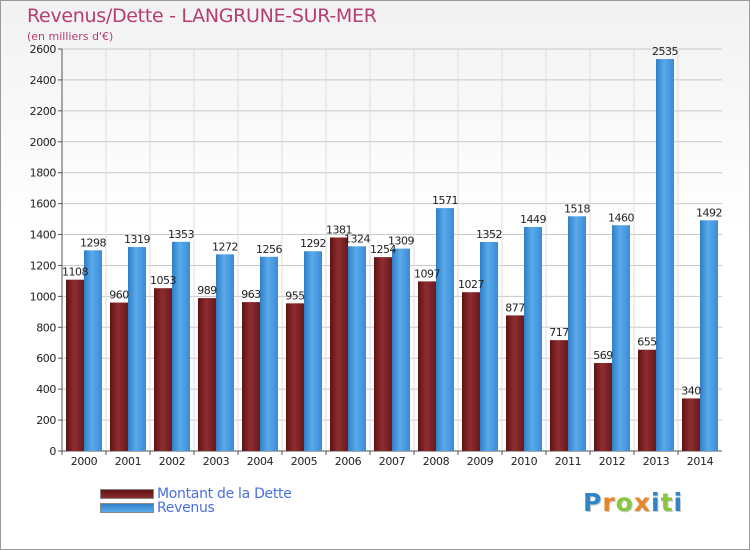 This screenshot has width=750, height=550. I want to click on data-label-dette: 989, so click(207, 290).